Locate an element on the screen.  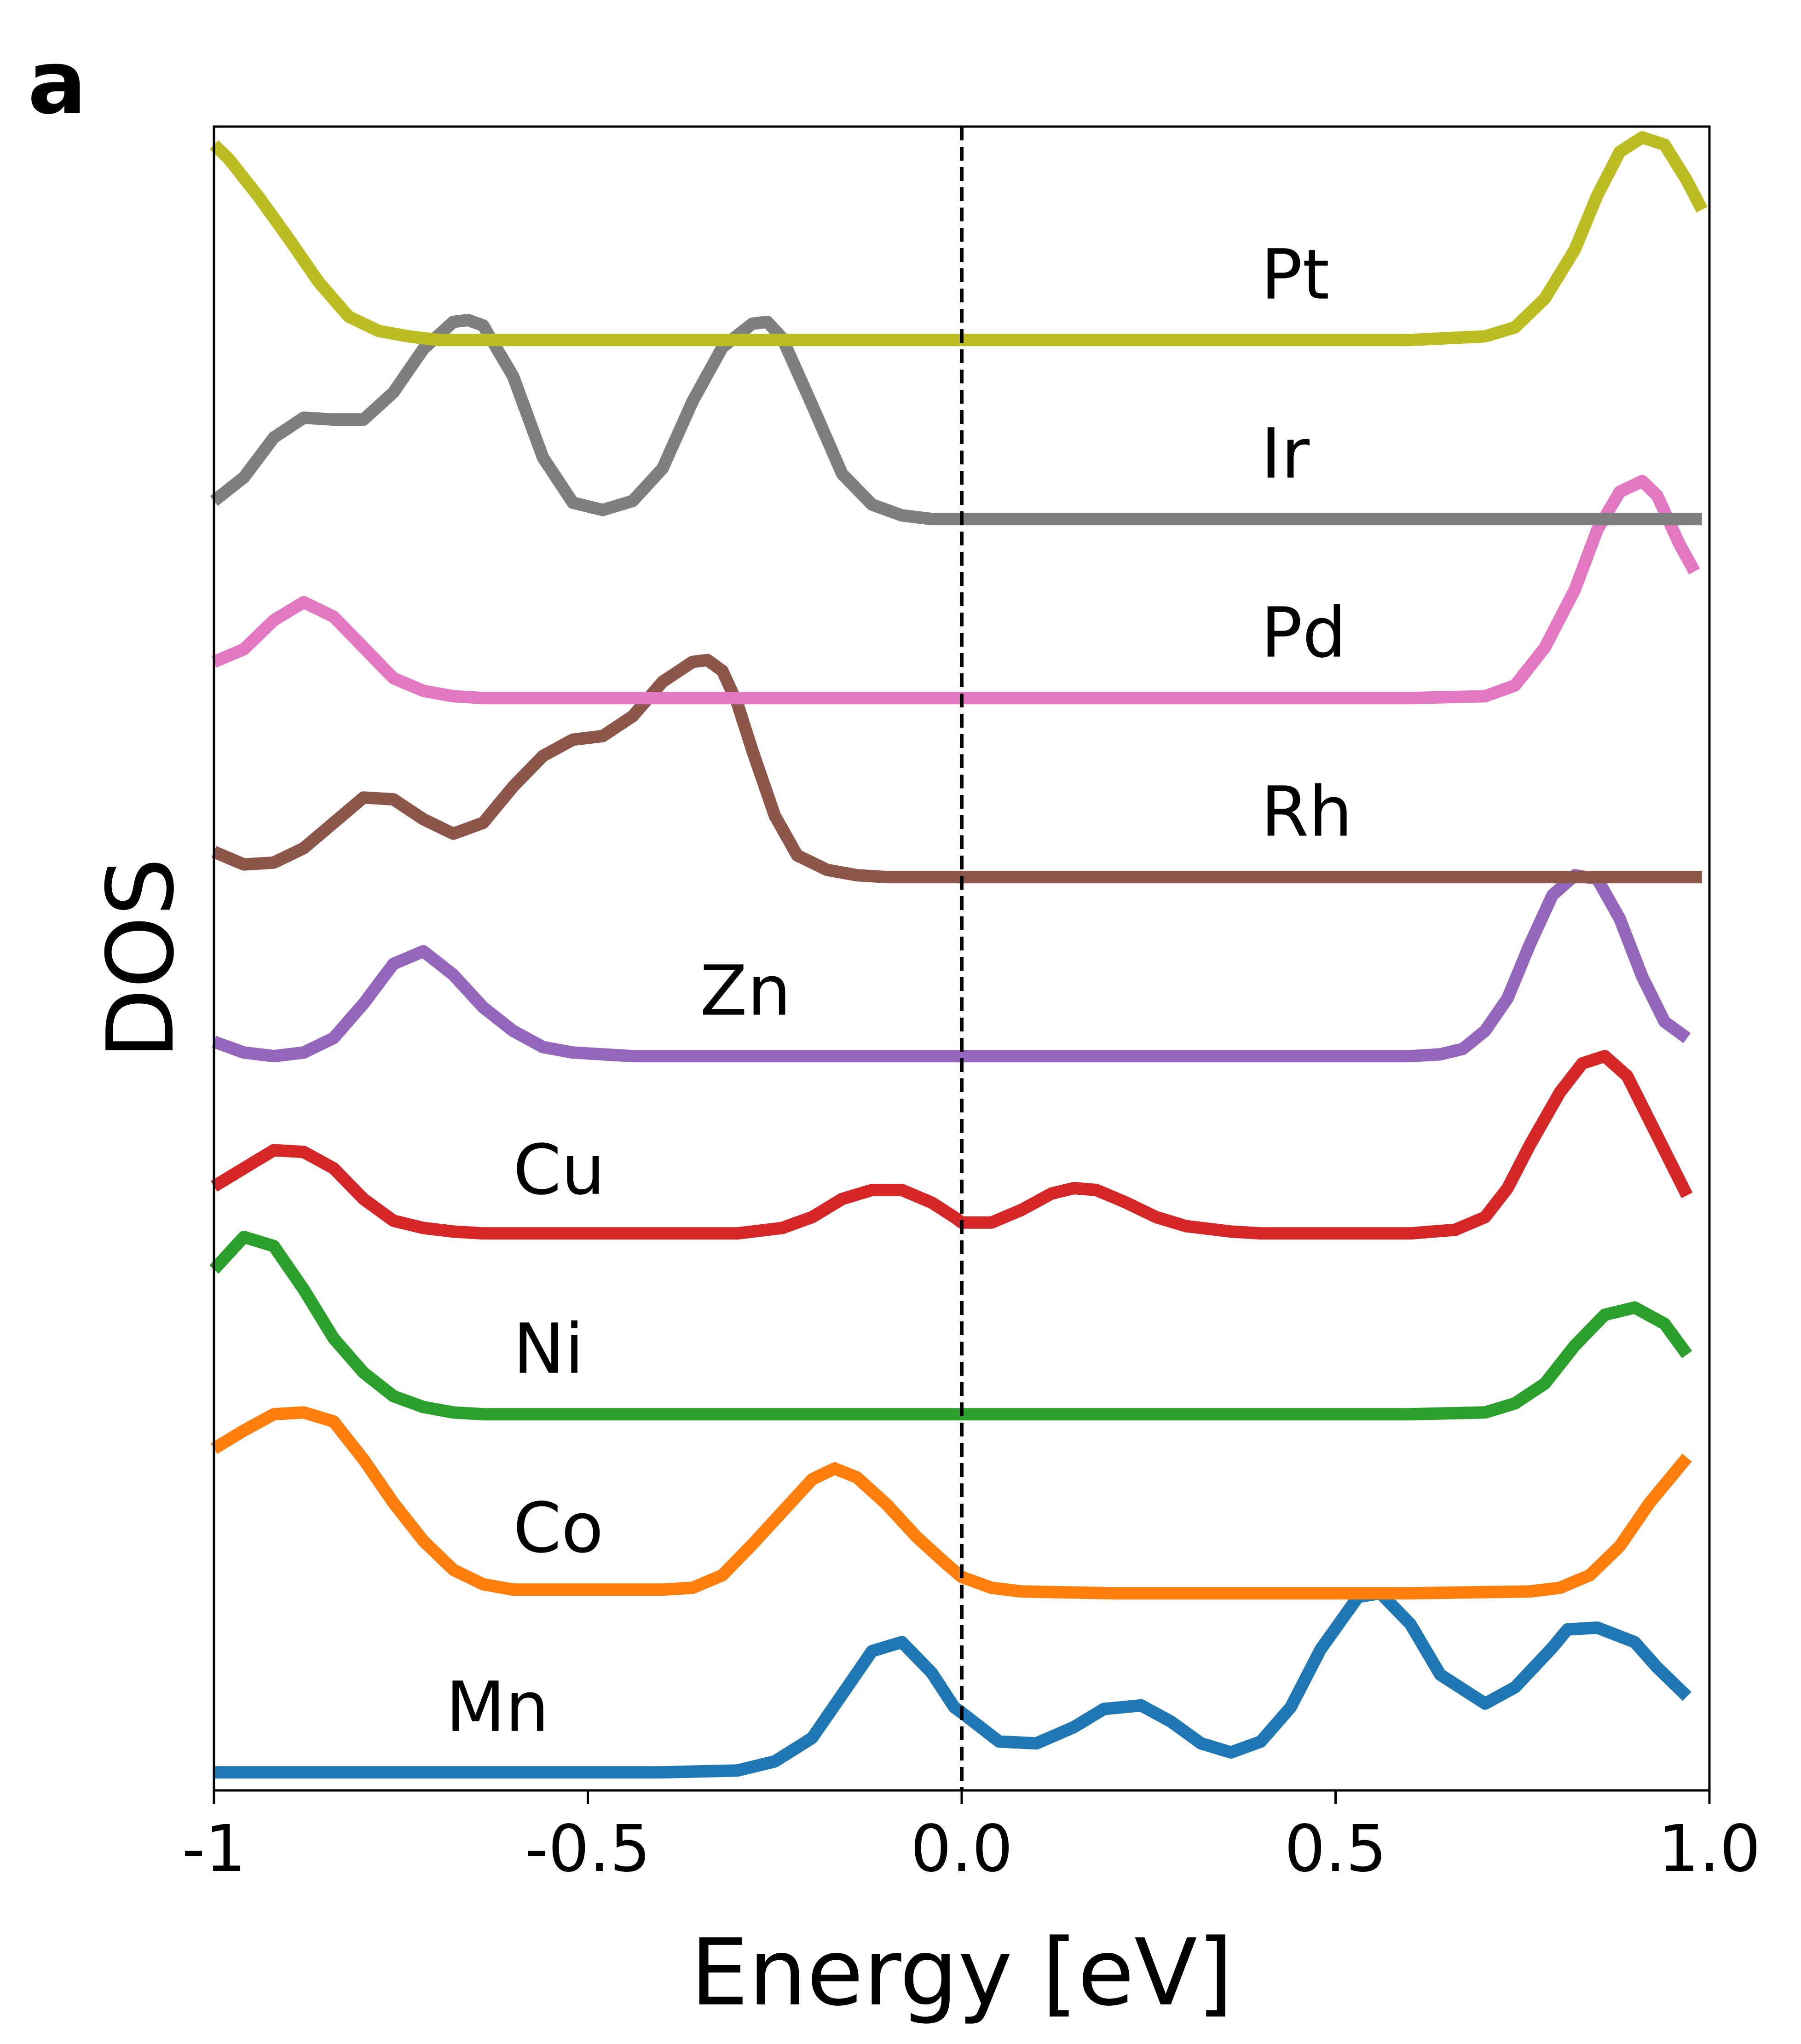
dos-curve-mn is located at coordinates (953, 1683).